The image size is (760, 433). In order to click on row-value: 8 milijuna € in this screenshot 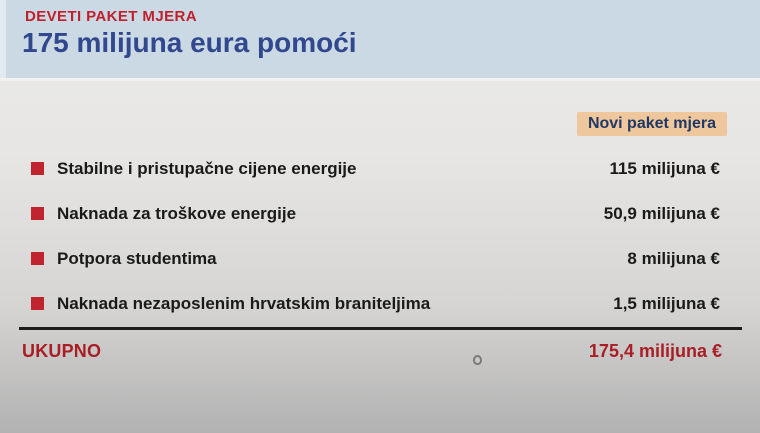, I will do `click(673, 258)`.